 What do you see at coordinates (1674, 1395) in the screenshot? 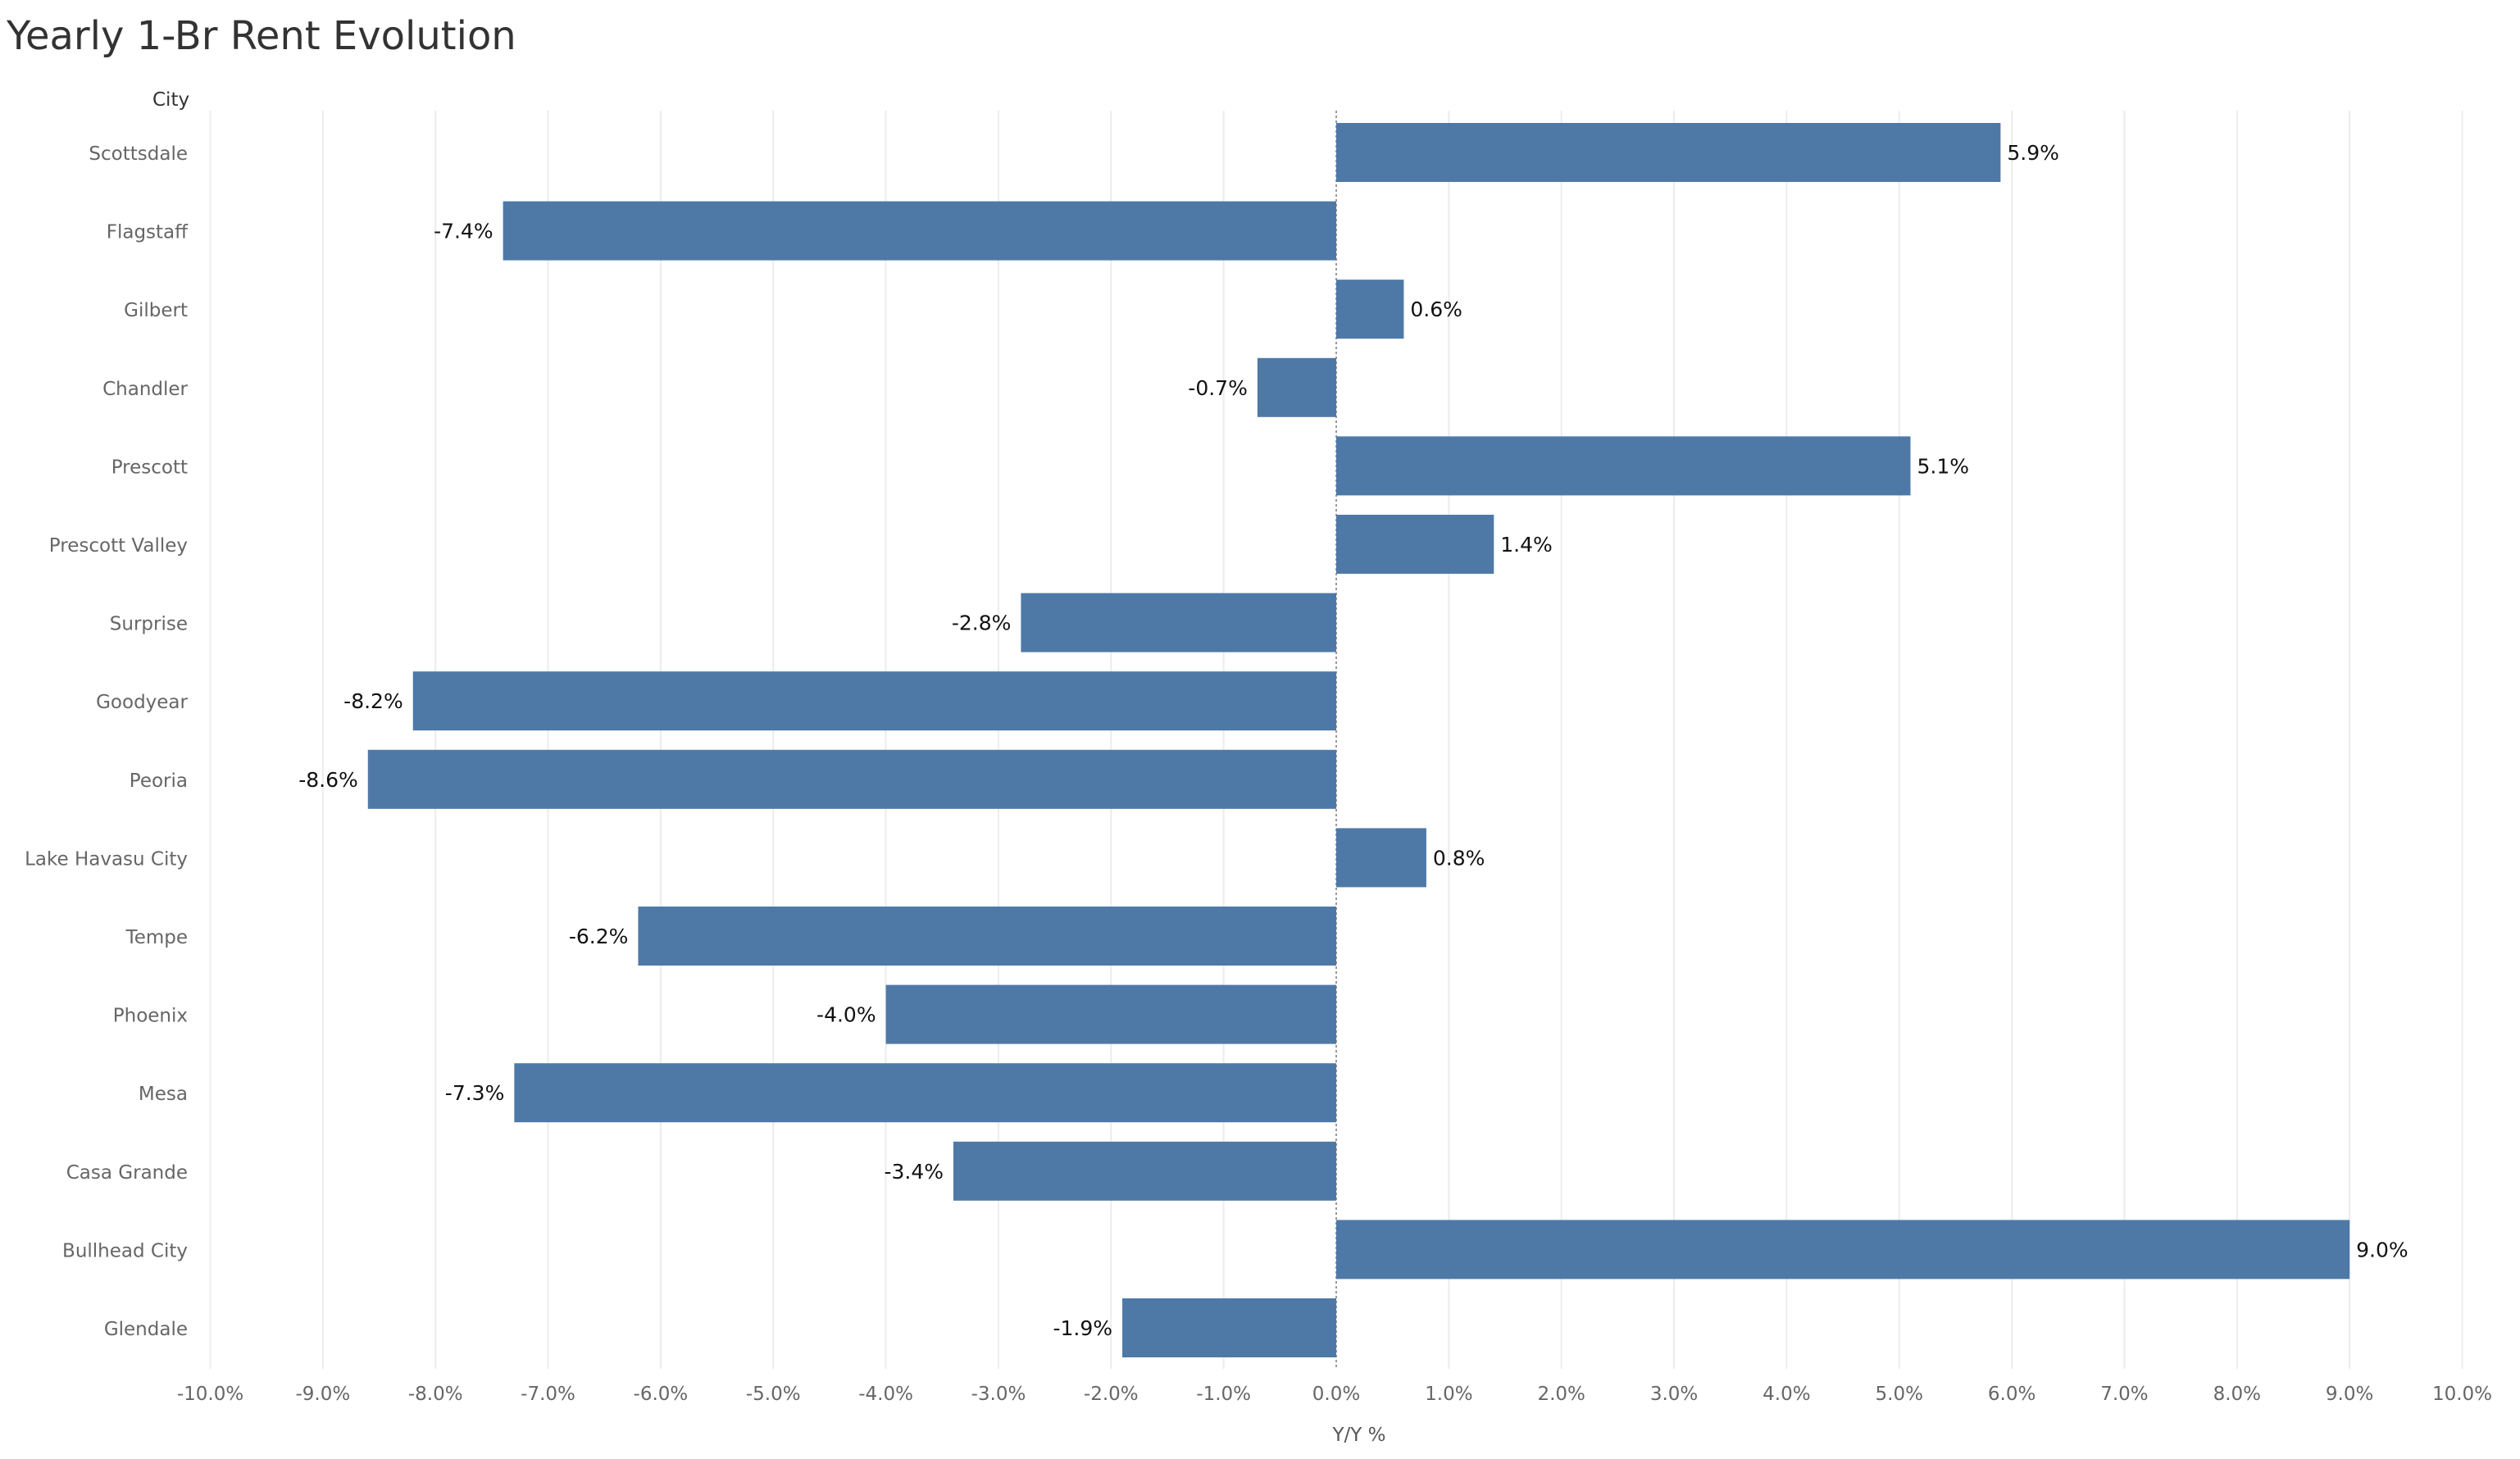
I see `x-tick-label: 3.0%` at bounding box center [1674, 1395].